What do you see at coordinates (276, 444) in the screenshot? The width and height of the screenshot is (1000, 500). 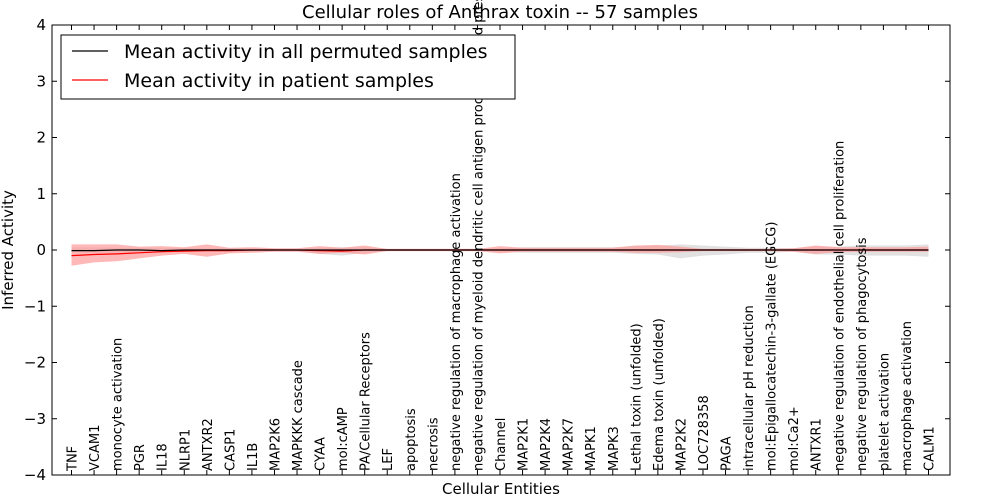 I see `category-label: MAP2K6` at bounding box center [276, 444].